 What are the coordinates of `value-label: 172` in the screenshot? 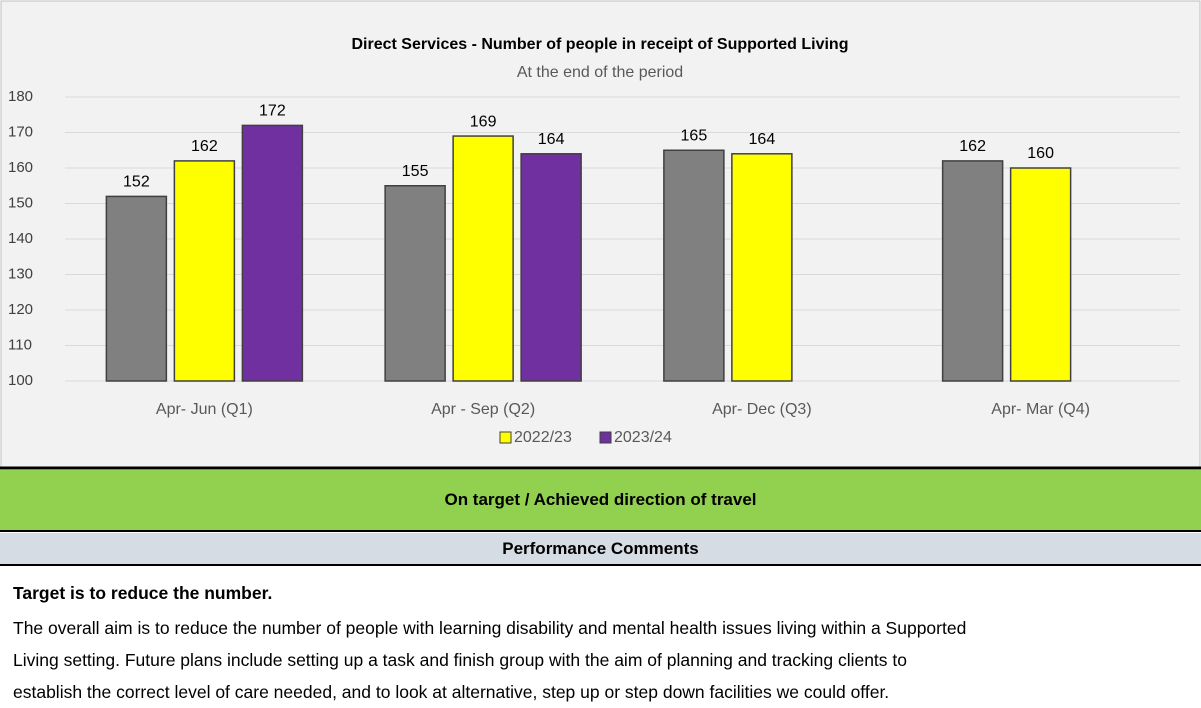 It's located at (272, 111).